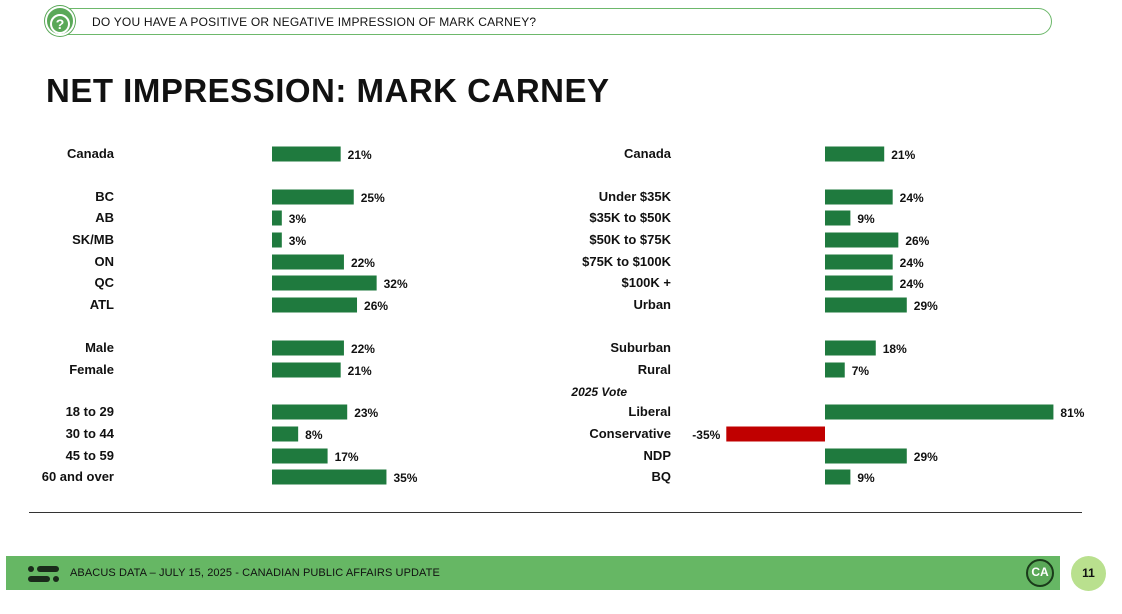  Describe the element at coordinates (1088, 573) in the screenshot. I see `page-number: 11` at that location.